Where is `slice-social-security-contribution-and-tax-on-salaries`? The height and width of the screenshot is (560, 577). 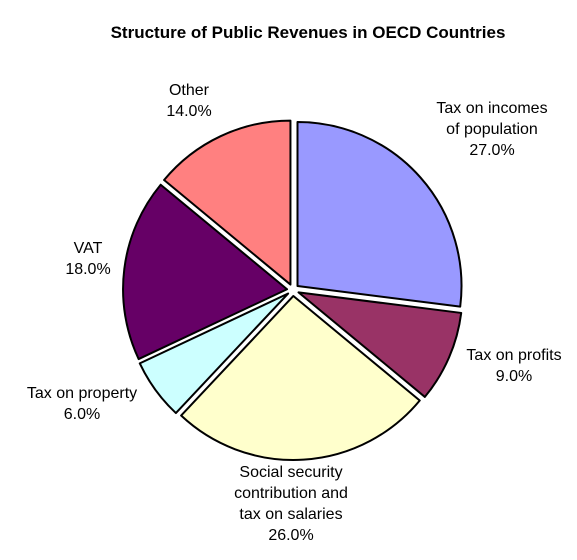
slice-social-security-contribution-and-tax-on-salaries is located at coordinates (300, 377).